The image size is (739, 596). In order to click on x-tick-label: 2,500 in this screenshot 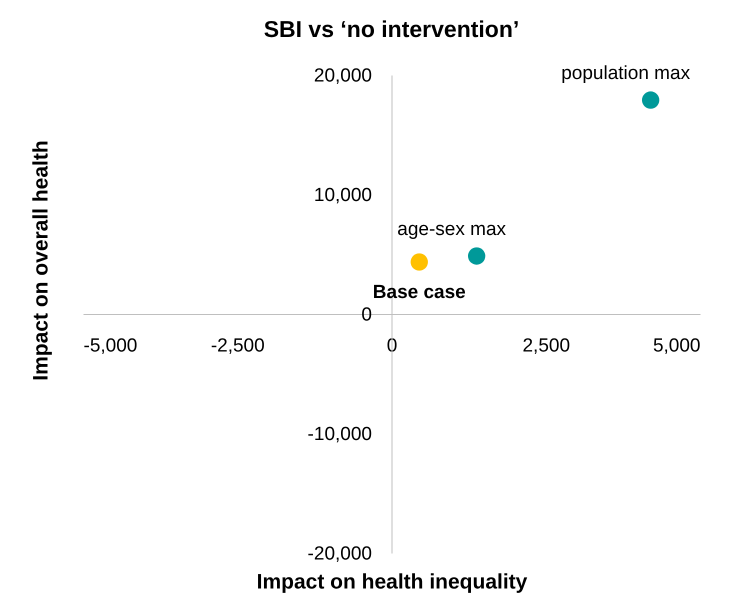, I will do `click(546, 346)`.